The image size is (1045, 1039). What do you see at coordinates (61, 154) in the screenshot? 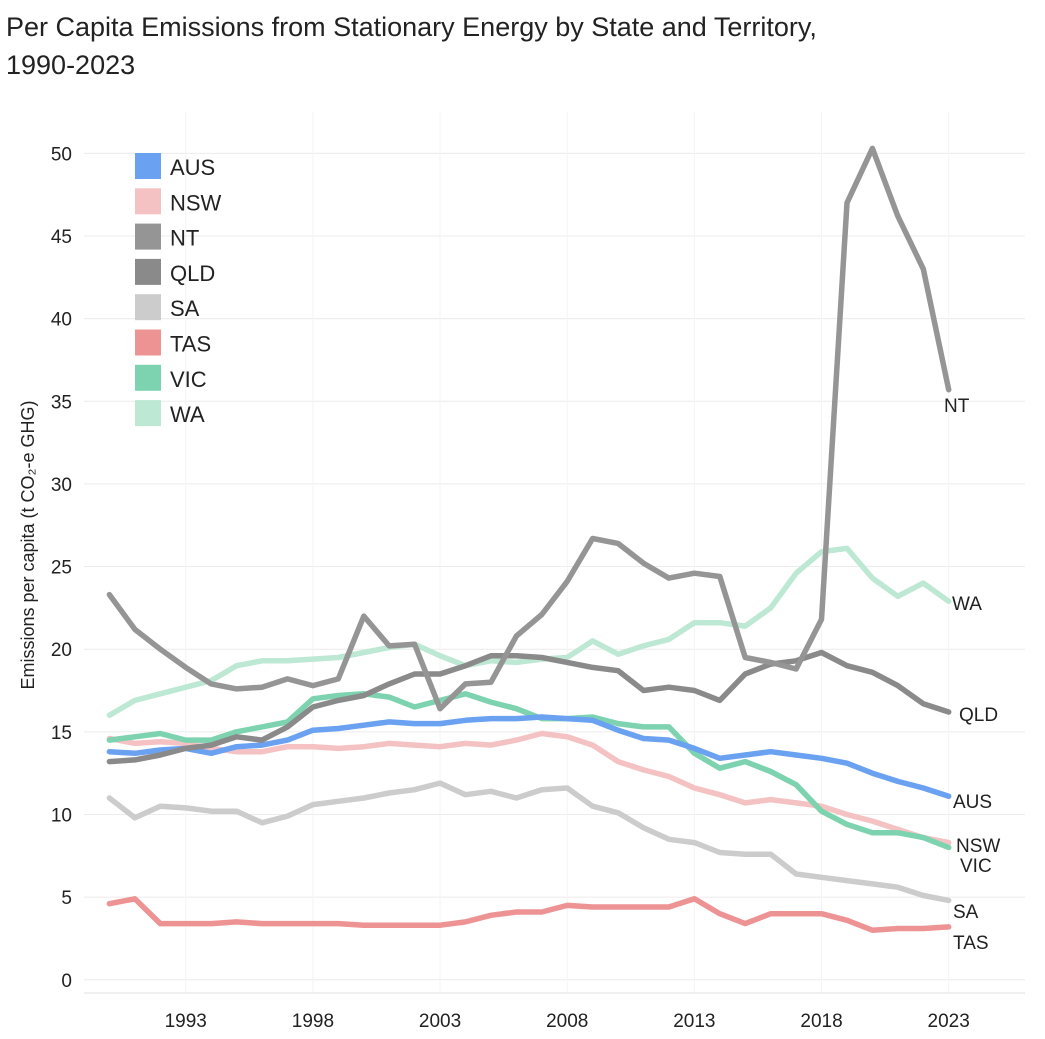
I see `y-tick-label: 50` at bounding box center [61, 154].